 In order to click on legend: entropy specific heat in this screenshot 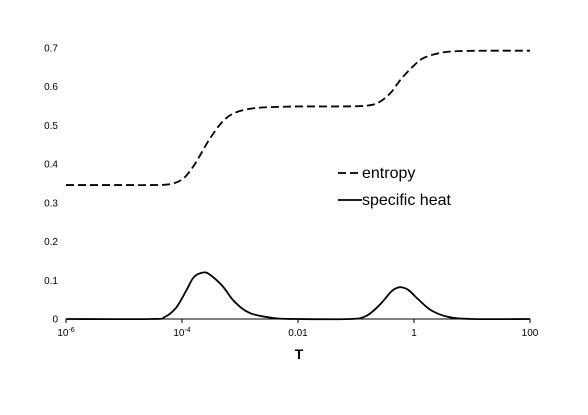, I will do `click(394, 187)`.